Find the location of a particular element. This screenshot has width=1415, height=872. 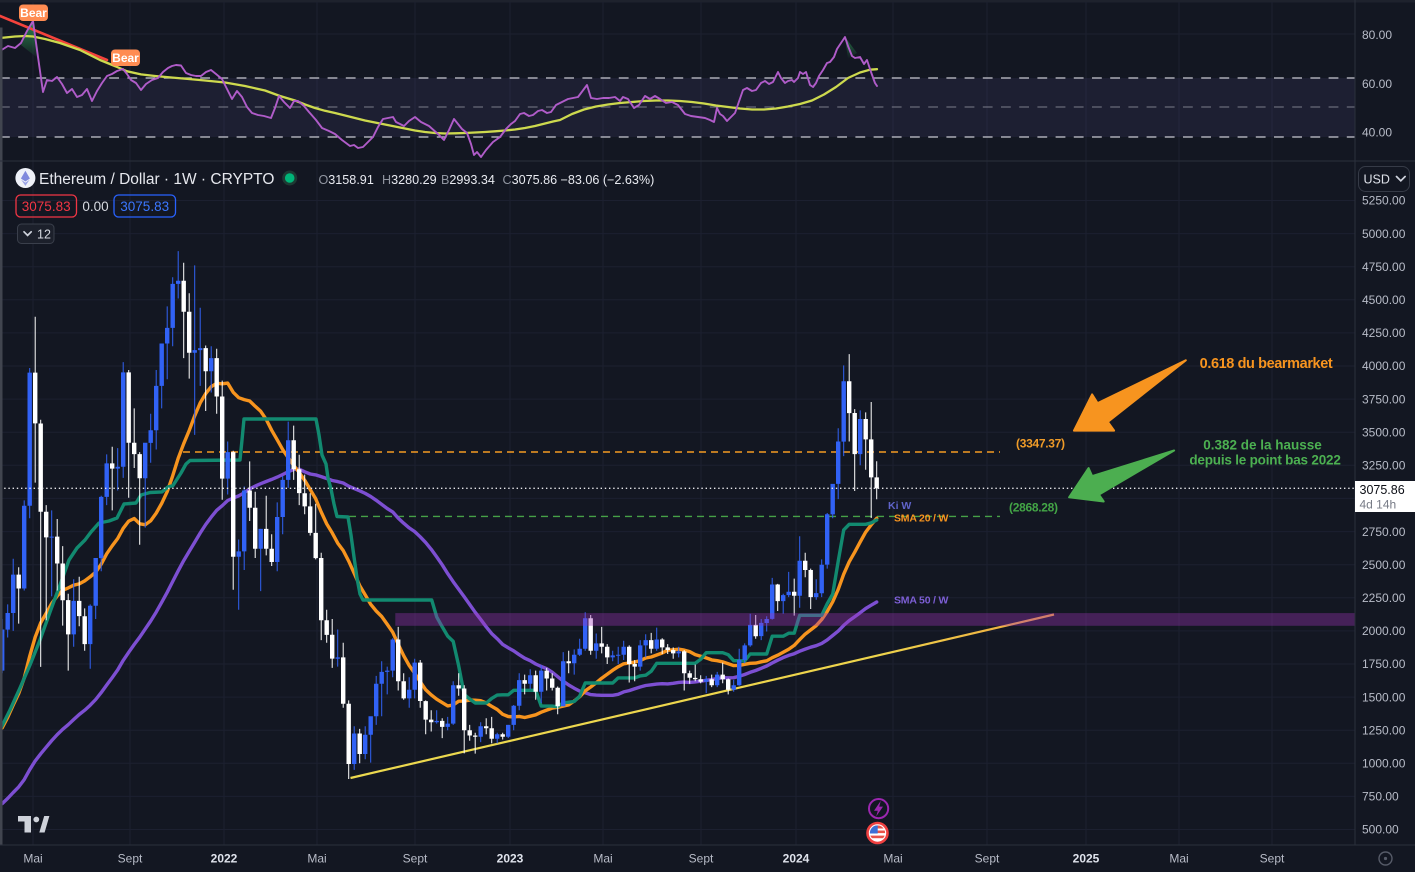

svg-text: B2993.34 is located at coordinates (468, 180).